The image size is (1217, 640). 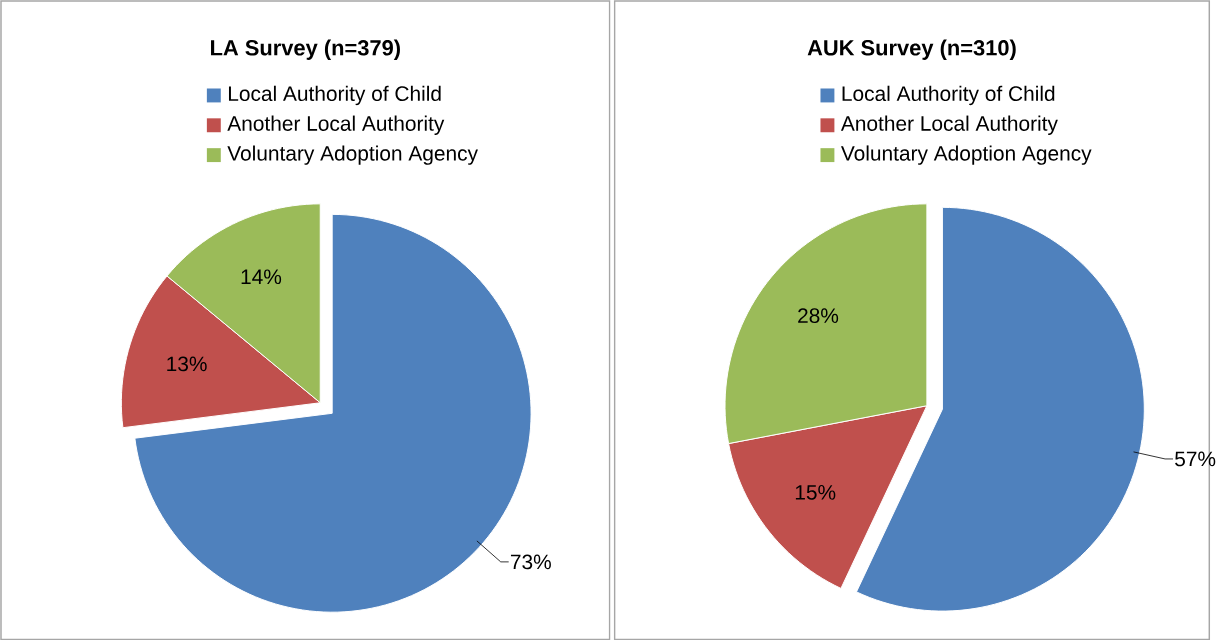 What do you see at coordinates (911, 49) in the screenshot?
I see `chart-title: AUK Survey (n=310)` at bounding box center [911, 49].